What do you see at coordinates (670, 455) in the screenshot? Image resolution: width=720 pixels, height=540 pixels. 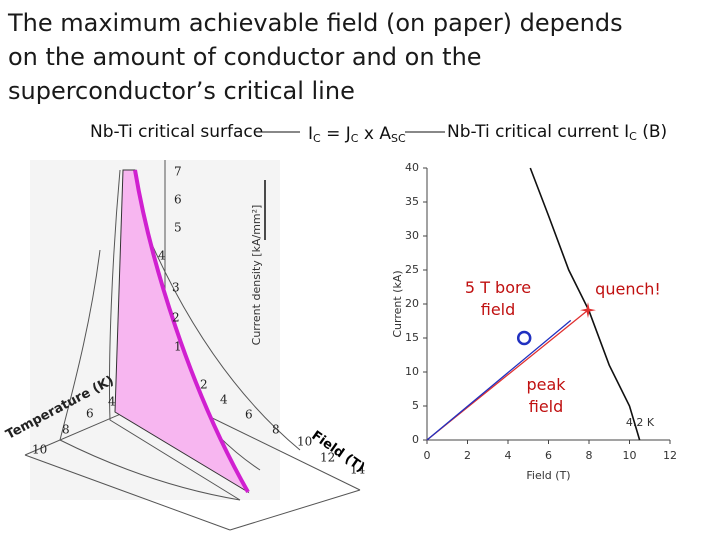 I see `x-tick-label: 12` at bounding box center [670, 455].